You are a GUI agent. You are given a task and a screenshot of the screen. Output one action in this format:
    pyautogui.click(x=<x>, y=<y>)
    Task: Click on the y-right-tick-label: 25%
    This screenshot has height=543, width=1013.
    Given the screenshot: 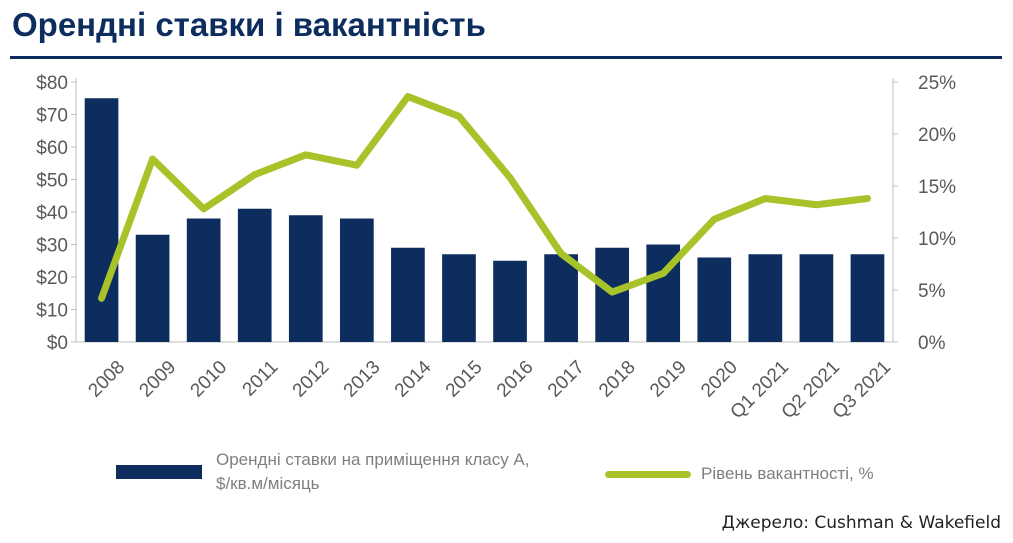 What is the action you would take?
    pyautogui.click(x=937, y=83)
    